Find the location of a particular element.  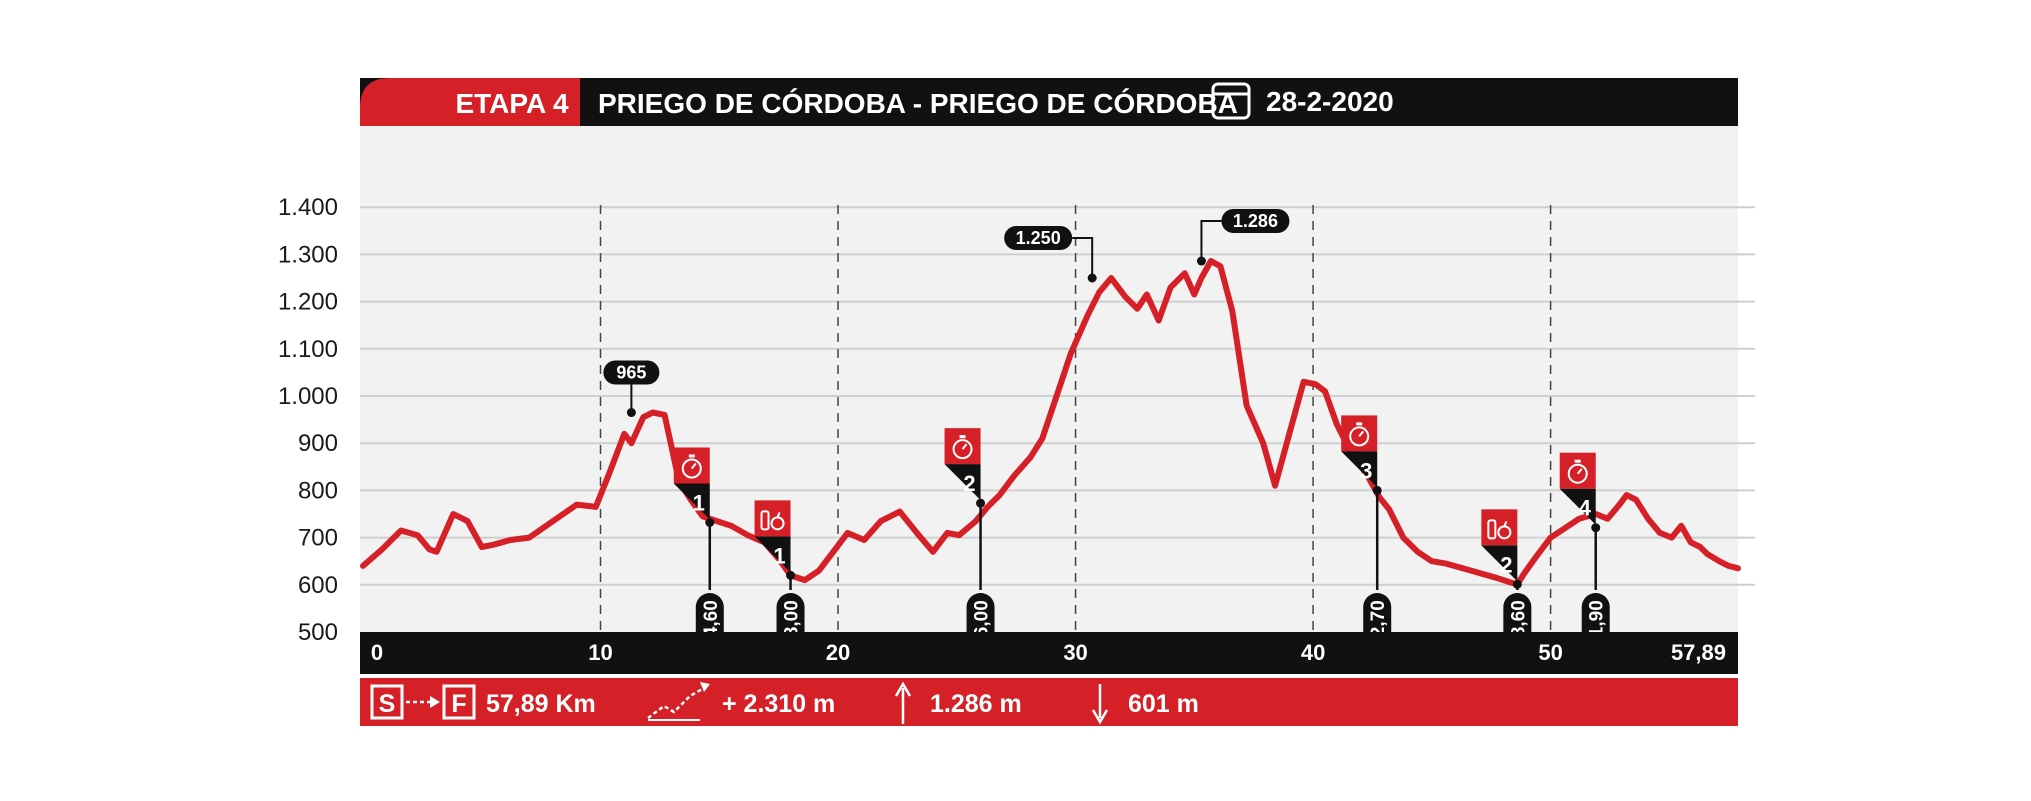

x-tick-label: 57,89 is located at coordinates (1698, 652).